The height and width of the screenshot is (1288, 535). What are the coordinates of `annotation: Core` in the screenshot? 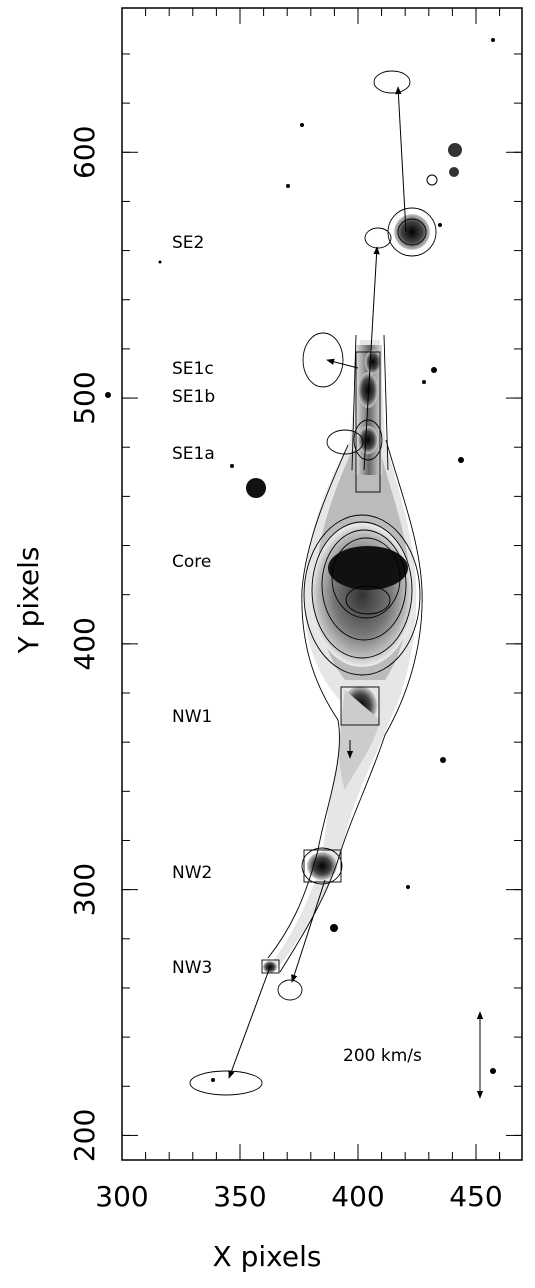 It's located at (191, 562).